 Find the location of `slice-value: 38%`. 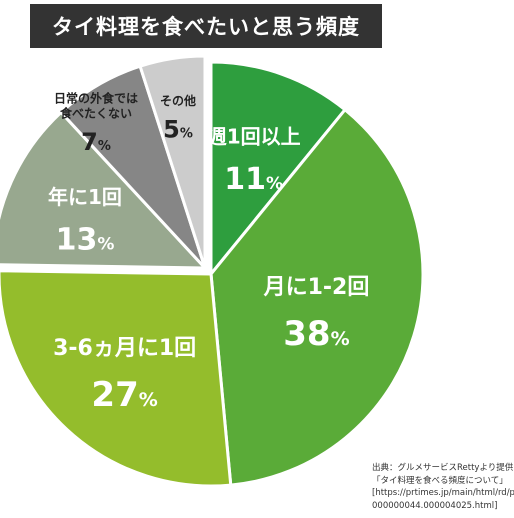

slice-value: 38% is located at coordinates (316, 334).